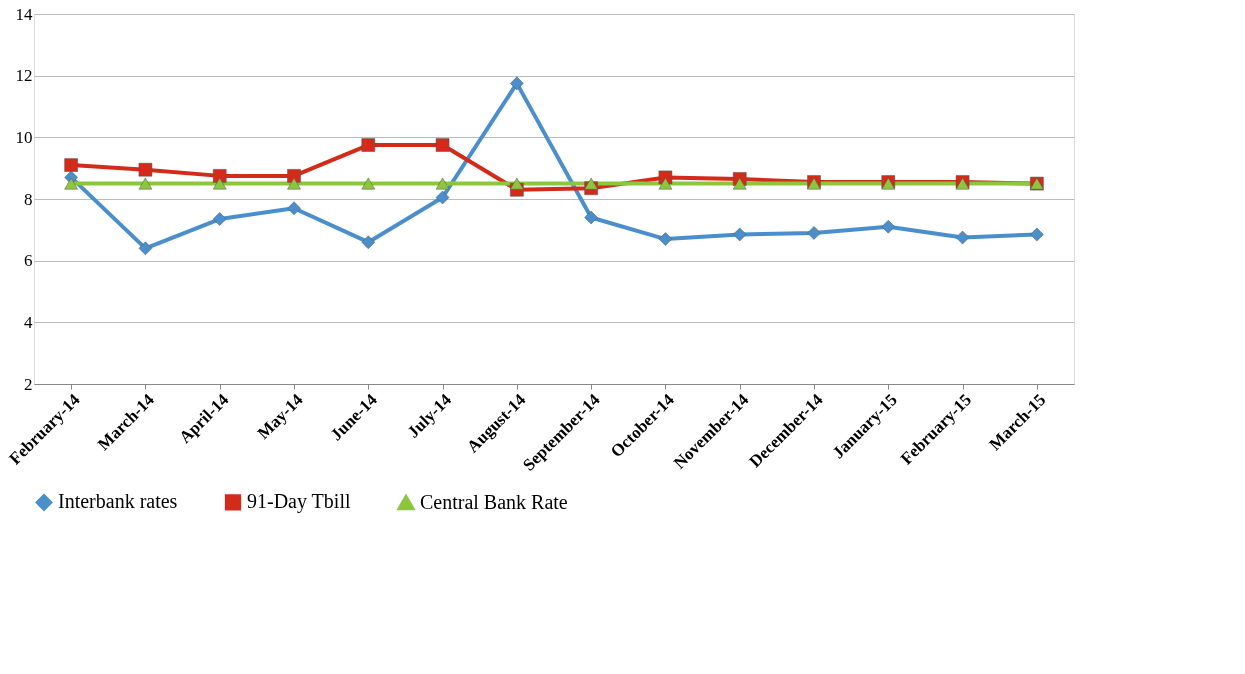 This screenshot has width=1245, height=674. Describe the element at coordinates (28, 261) in the screenshot. I see `y-tick-label: 6` at that location.